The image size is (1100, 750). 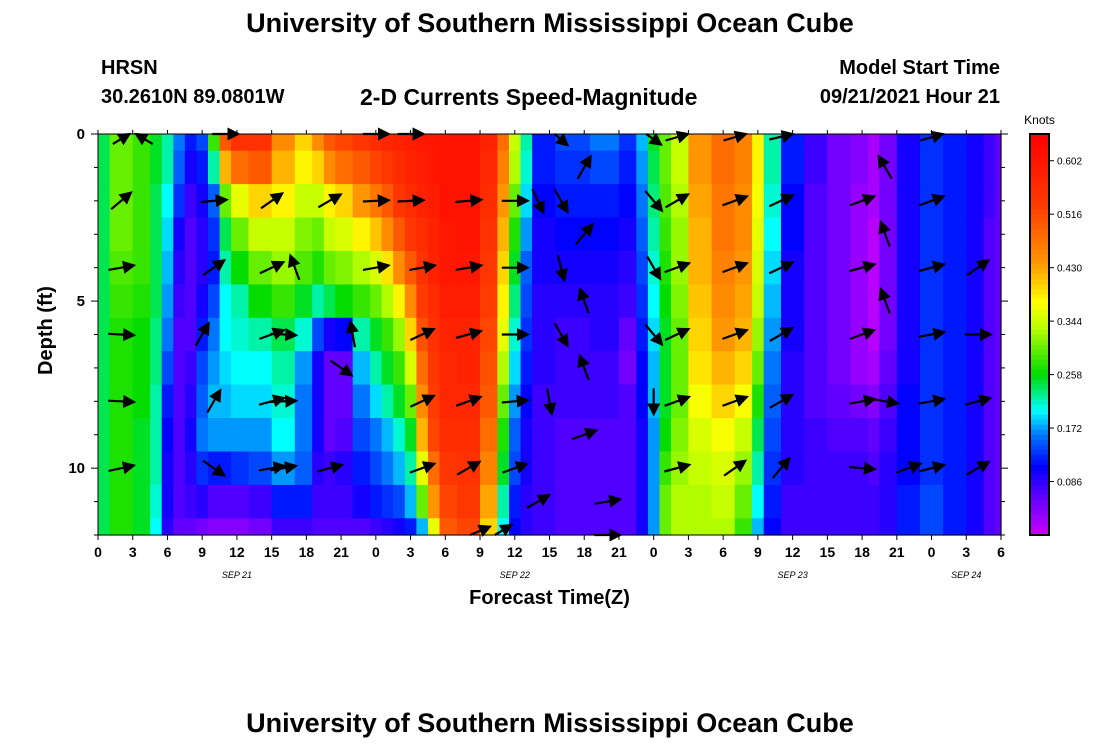 I want to click on chart-subtitle: 2-D Currents Speed-Magnitude, so click(x=529, y=97).